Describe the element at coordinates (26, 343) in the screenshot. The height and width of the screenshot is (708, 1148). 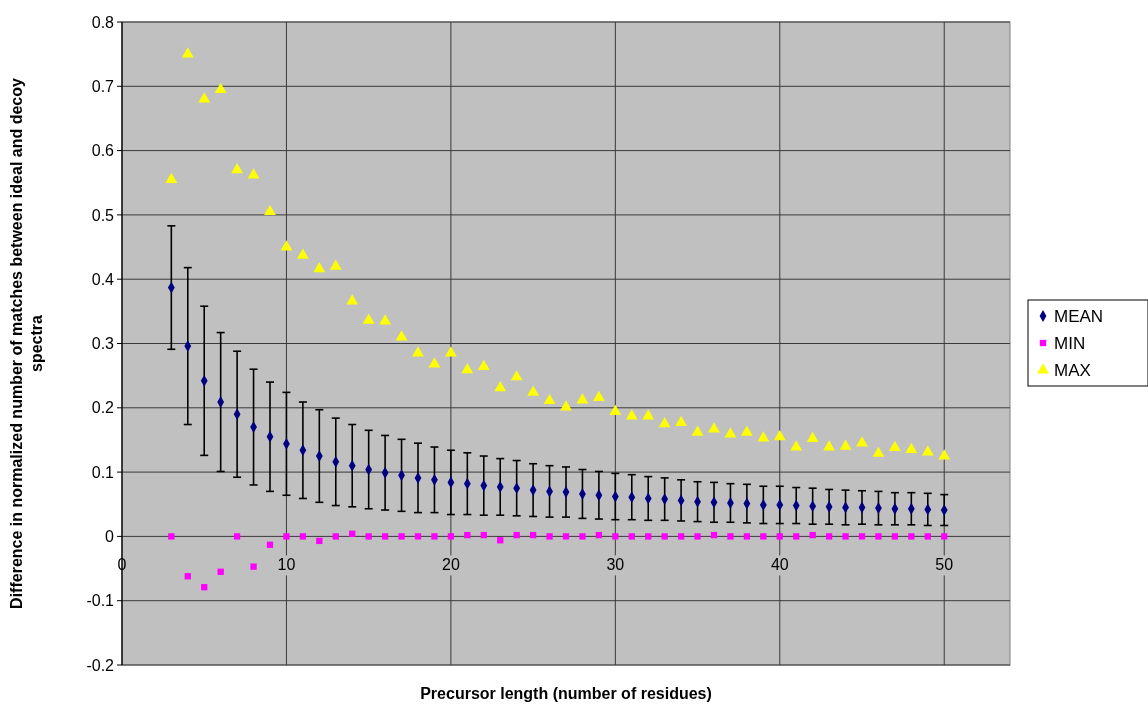
I see `y-axis-title: Difference in normalized number of matches between ideal and decoy spectra` at that location.